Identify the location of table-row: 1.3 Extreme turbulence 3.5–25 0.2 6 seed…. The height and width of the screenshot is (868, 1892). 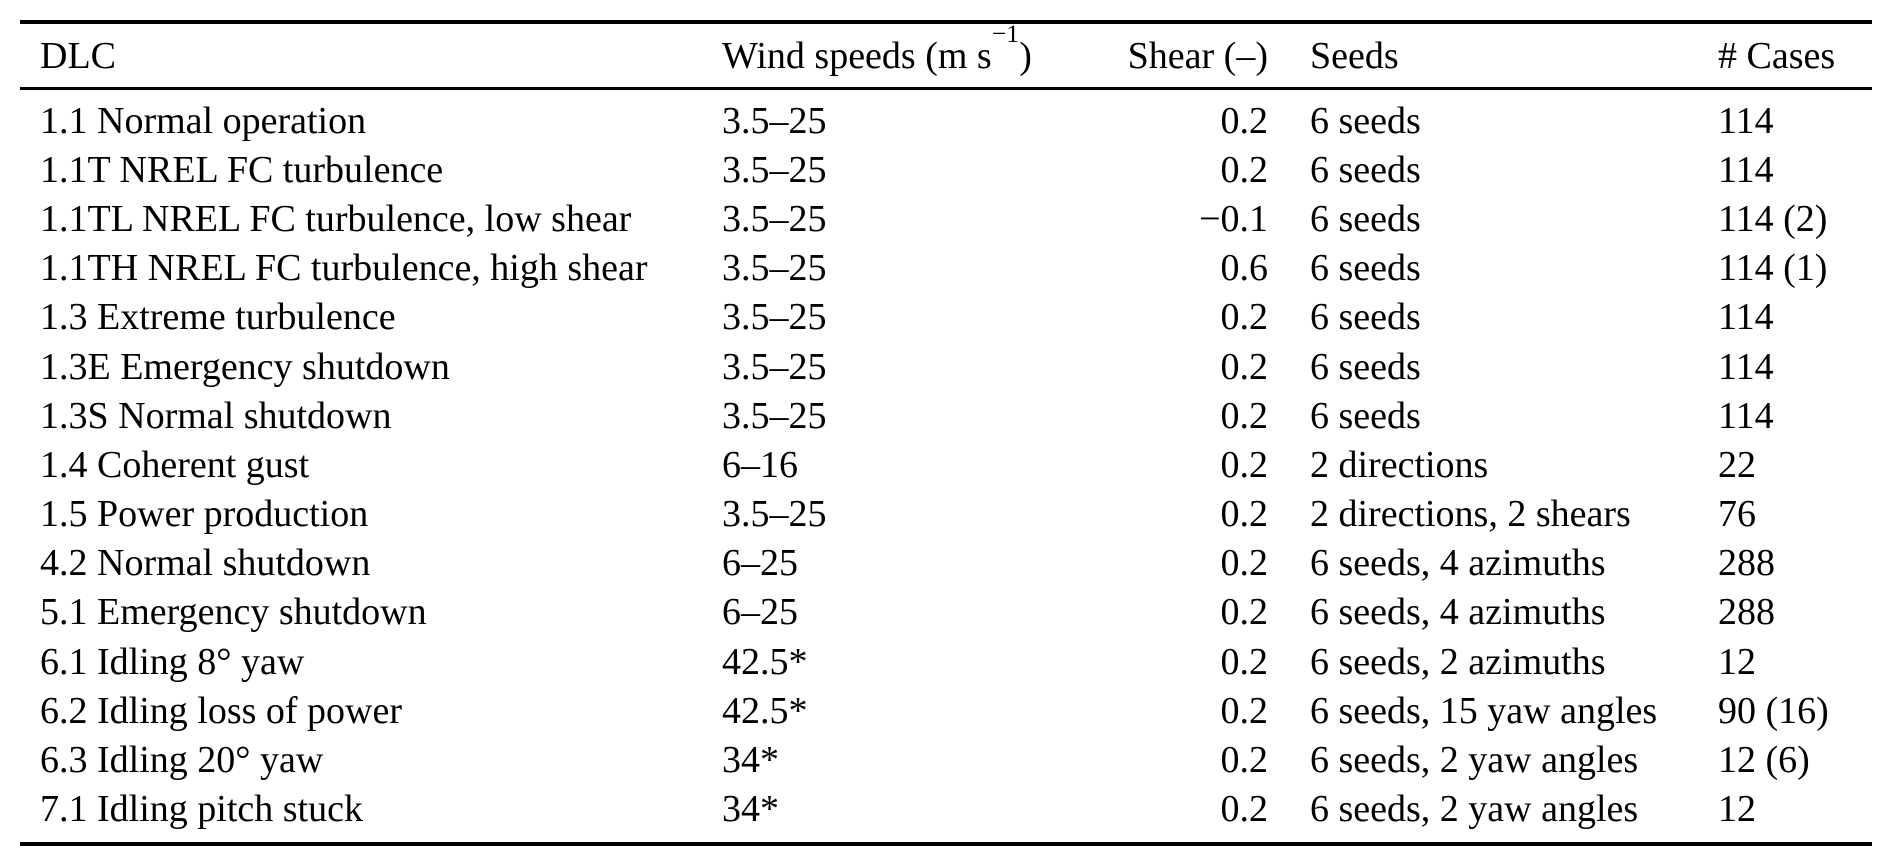
(946, 317).